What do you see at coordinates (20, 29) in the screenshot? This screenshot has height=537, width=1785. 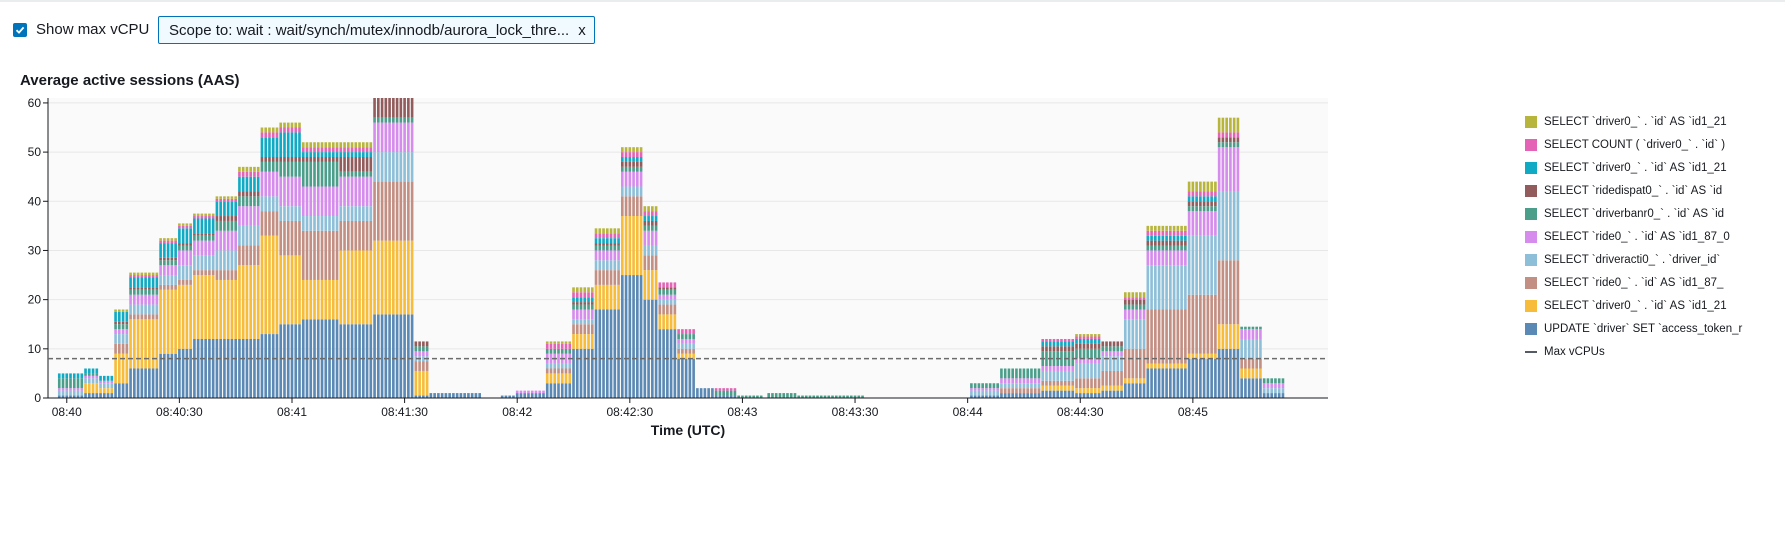 I see `show-max-vcpu-checkbox` at bounding box center [20, 29].